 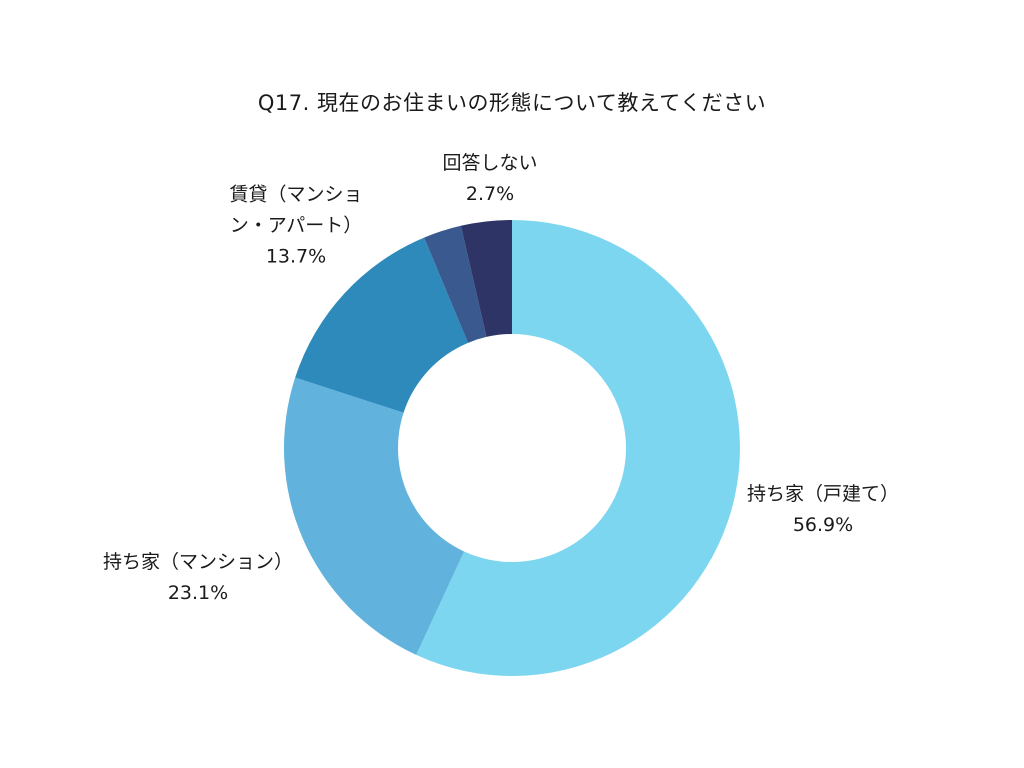 I want to click on slice-label-0: 持ち家（戸建て） 56.9%, so click(x=823, y=509).